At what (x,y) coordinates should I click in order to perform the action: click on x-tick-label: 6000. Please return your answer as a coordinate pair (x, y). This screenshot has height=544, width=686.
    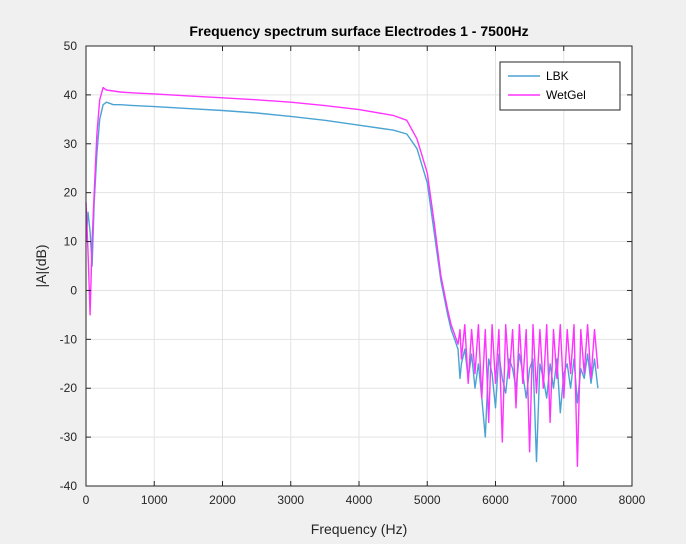
    Looking at the image, I should click on (495, 500).